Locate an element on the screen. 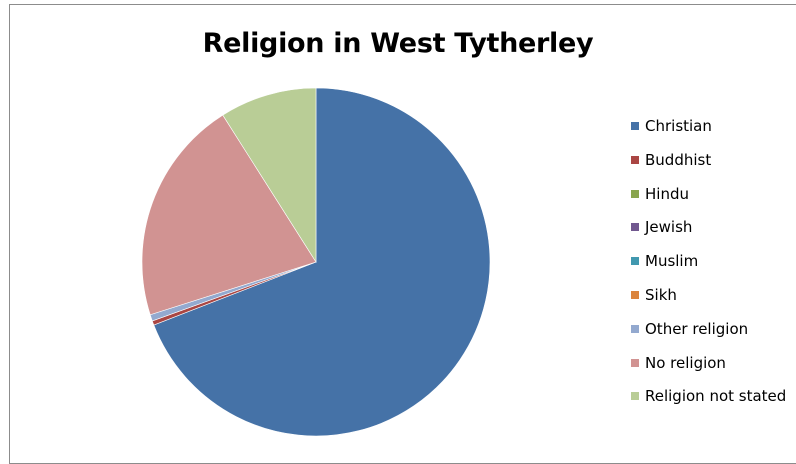 Image resolution: width=796 pixels, height=464 pixels. chart-title: Religion in West Tytherley is located at coordinates (398, 43).